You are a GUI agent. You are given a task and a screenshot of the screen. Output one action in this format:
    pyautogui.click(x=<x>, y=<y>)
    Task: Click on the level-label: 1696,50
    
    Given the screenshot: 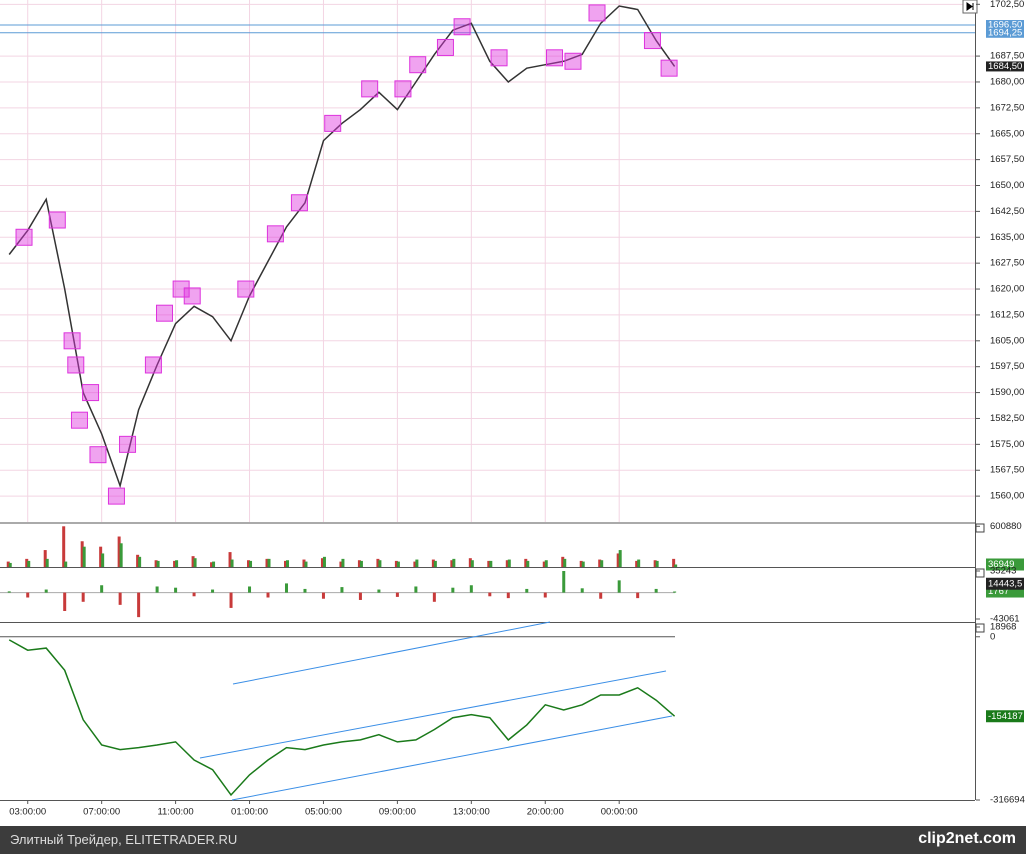 What is the action you would take?
    pyautogui.click(x=1005, y=25)
    